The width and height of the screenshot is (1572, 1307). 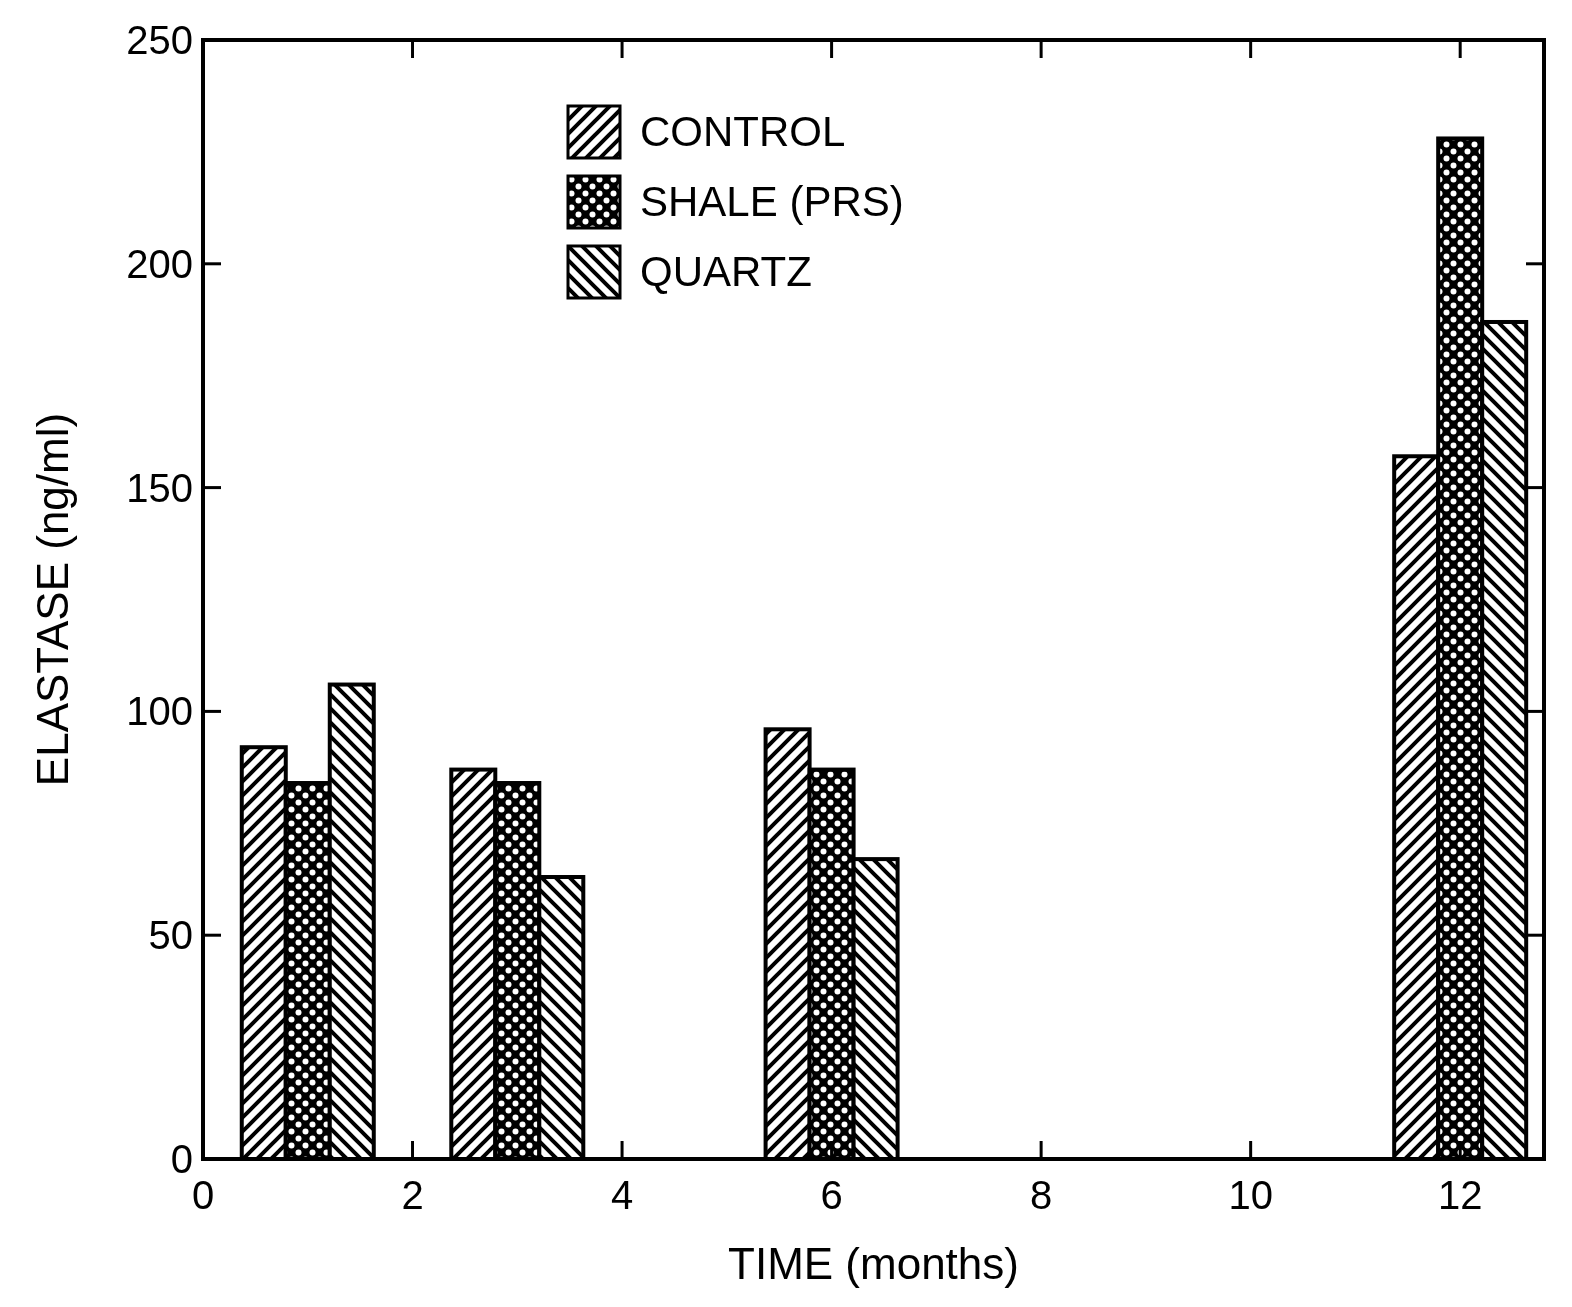 What do you see at coordinates (1460, 1195) in the screenshot?
I see `x-tick-label: 12` at bounding box center [1460, 1195].